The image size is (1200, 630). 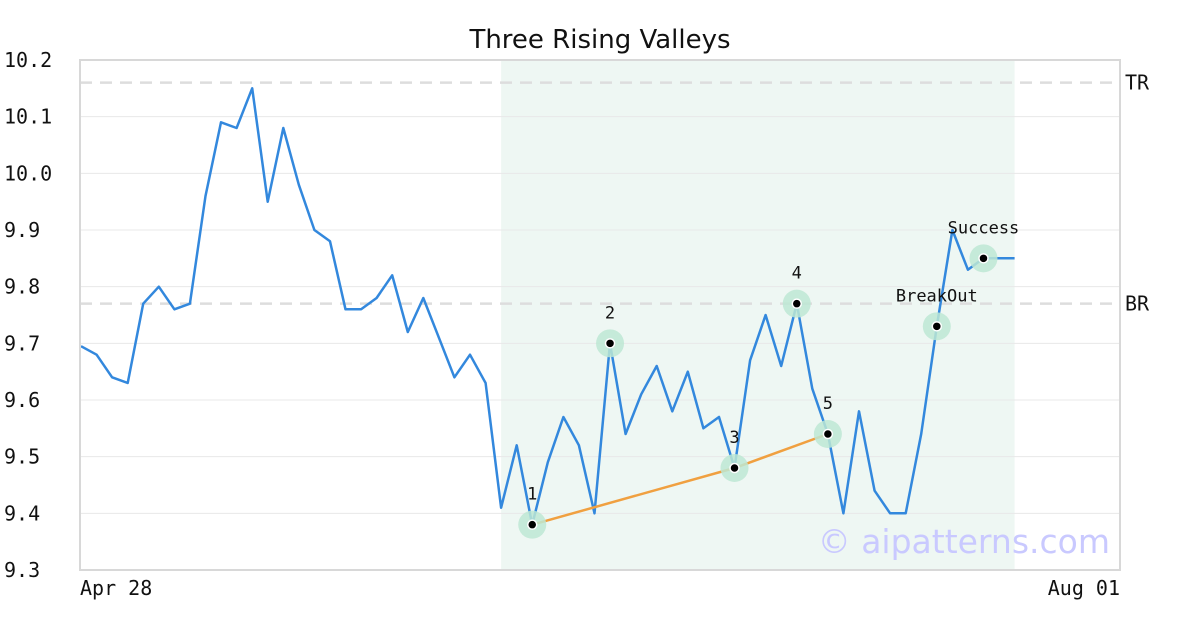 I want to click on point-label: BreakOut, so click(x=937, y=296).